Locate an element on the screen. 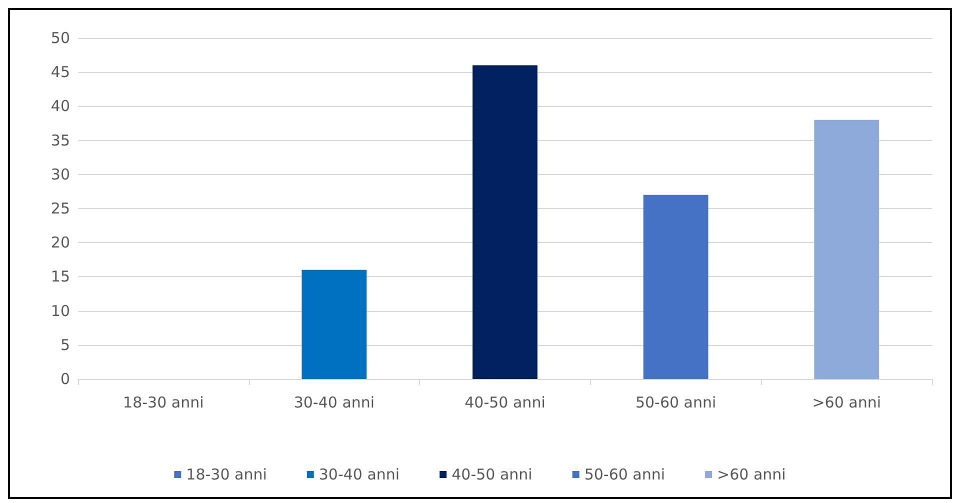 The height and width of the screenshot is (503, 964). y-tick-label: 25 is located at coordinates (60, 209).